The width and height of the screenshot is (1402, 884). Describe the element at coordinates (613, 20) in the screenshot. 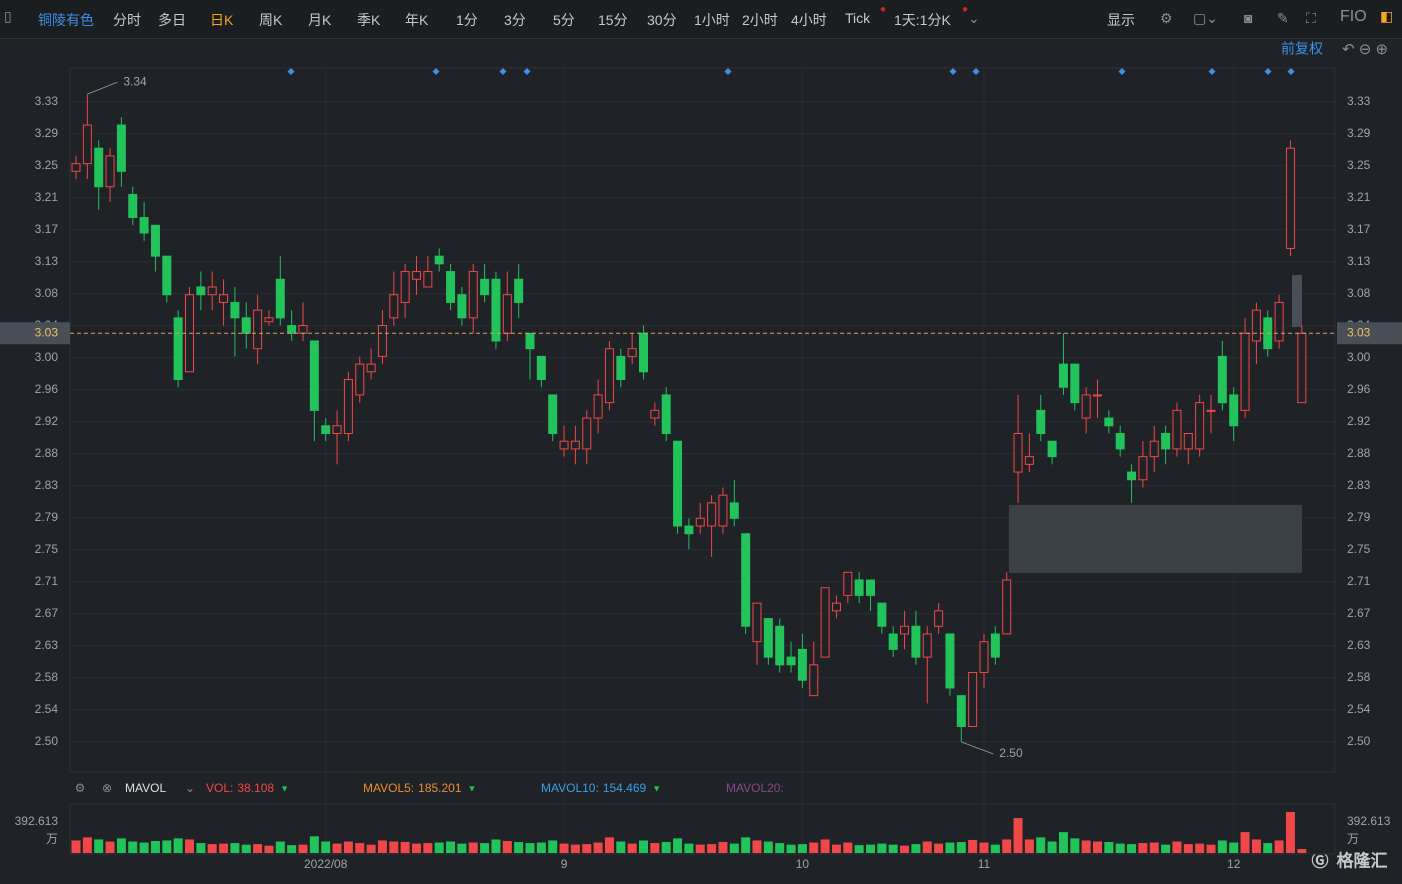

I see `period-tab: 15分` at that location.